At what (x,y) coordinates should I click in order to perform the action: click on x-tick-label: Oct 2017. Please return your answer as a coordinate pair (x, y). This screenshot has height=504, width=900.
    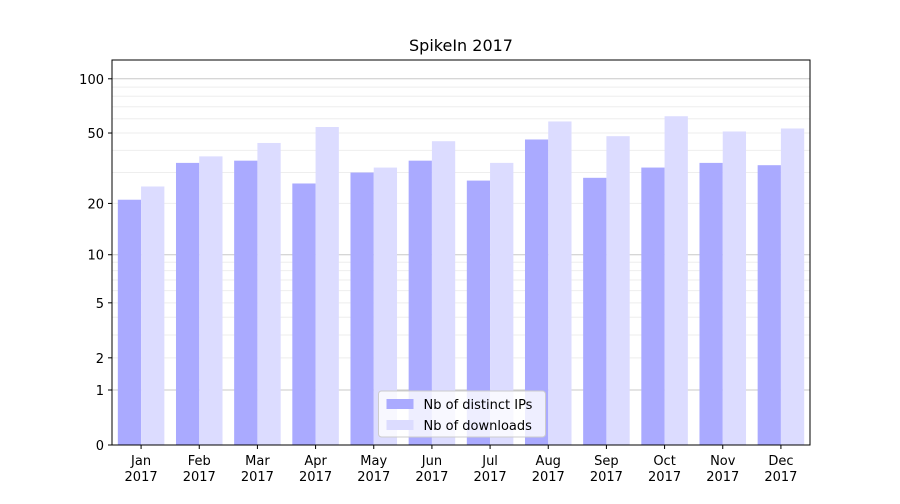
    Looking at the image, I should click on (664, 469).